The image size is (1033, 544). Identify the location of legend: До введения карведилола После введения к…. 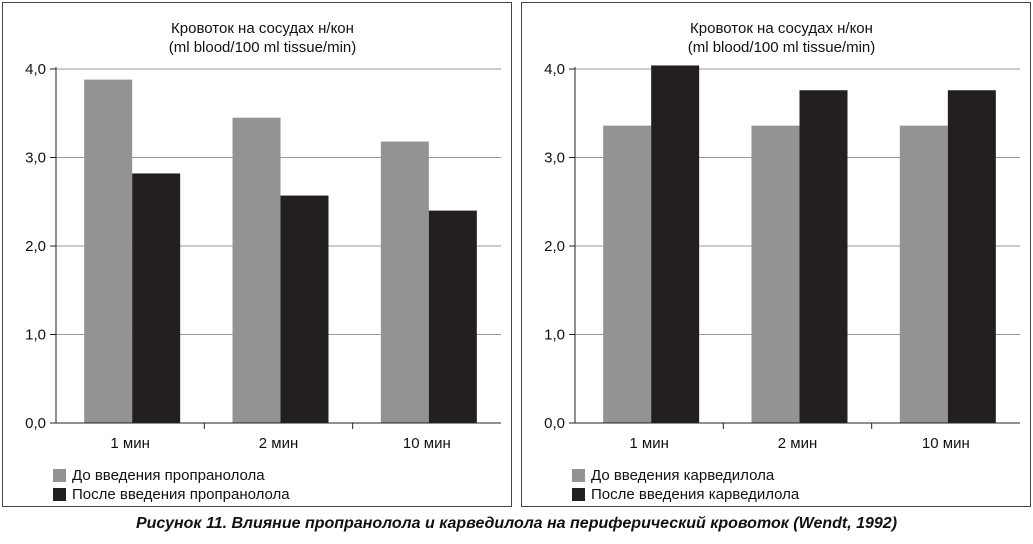
(685, 485).